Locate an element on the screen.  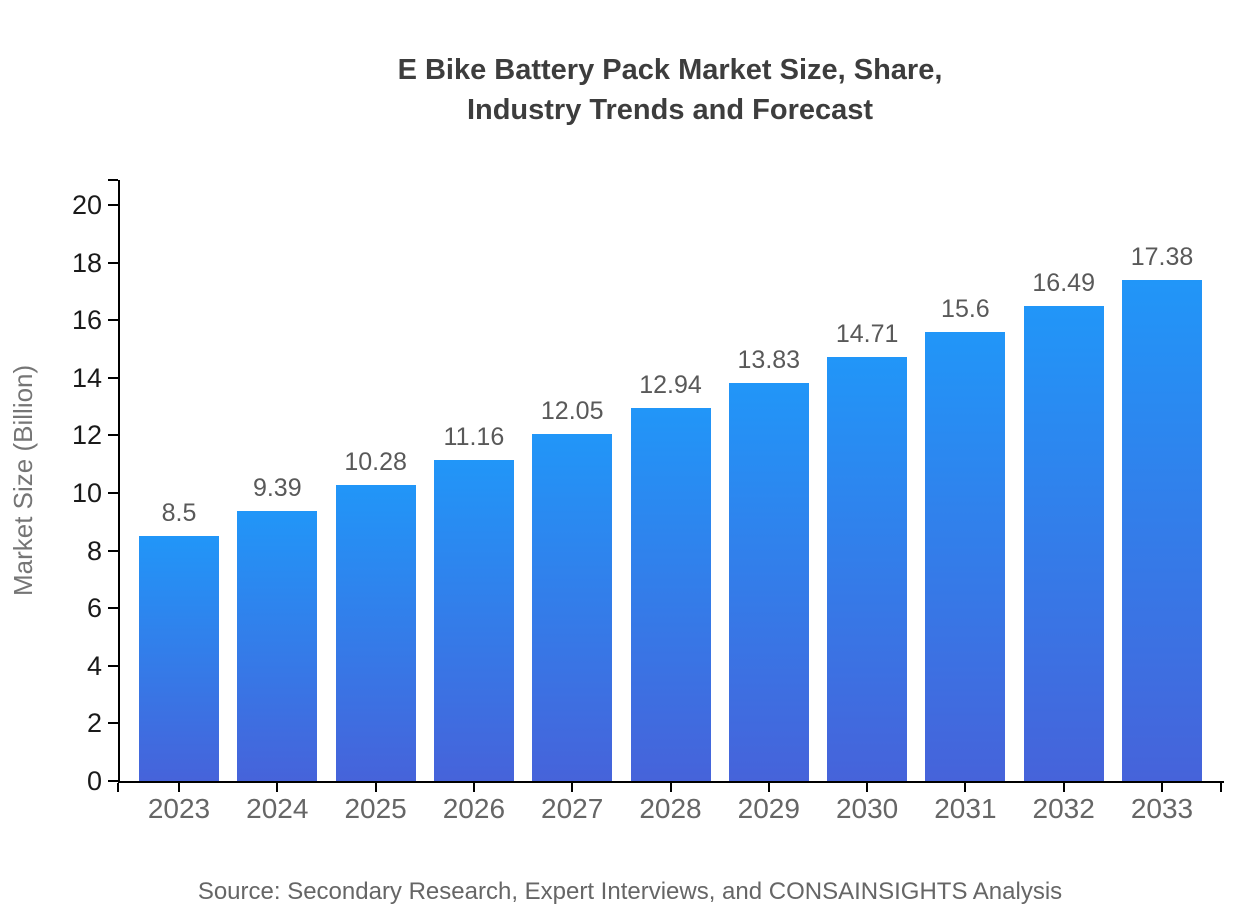
y-axis-tick-label: 20 is located at coordinates (86, 205).